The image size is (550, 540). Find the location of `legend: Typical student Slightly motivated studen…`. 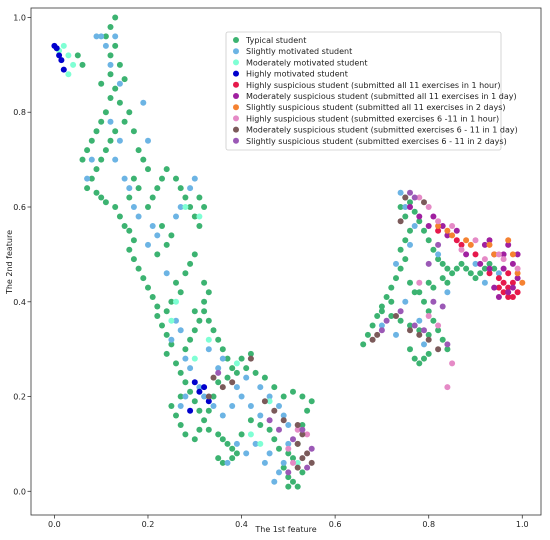

legend: Typical student Slightly motivated studen… is located at coordinates (371, 91).